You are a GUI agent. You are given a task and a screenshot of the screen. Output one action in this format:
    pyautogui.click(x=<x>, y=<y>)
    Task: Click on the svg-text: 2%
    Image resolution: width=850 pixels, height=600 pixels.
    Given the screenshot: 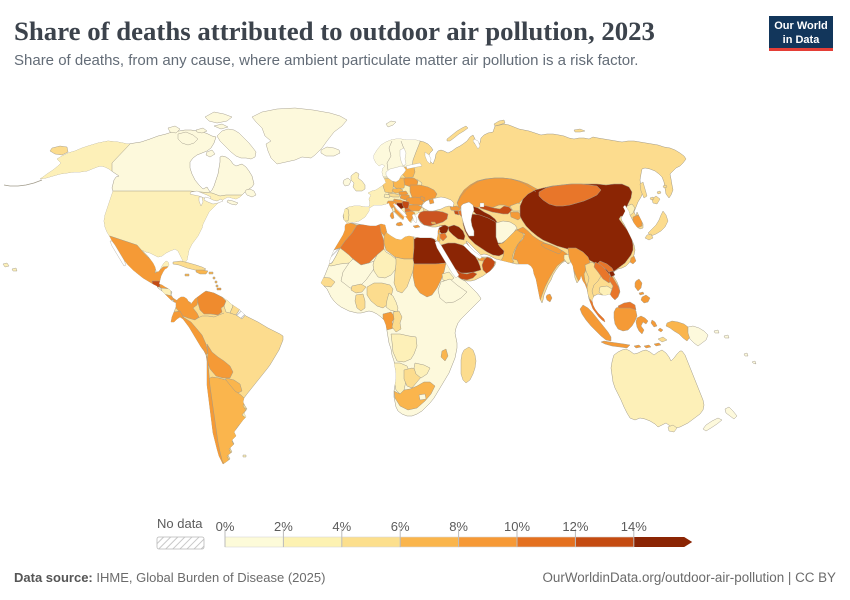 What is the action you would take?
    pyautogui.click(x=283, y=526)
    